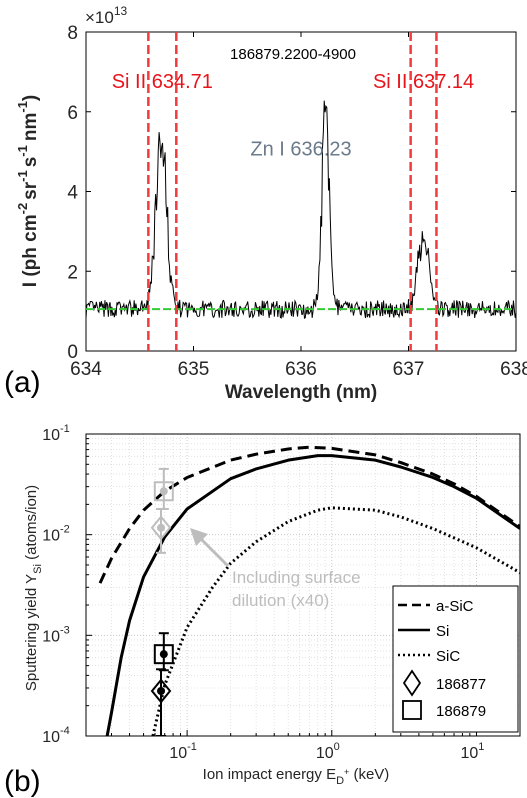 This screenshot has width=527, height=798. Describe the element at coordinates (86, 369) in the screenshot. I see `x-tick-label: 634` at that location.